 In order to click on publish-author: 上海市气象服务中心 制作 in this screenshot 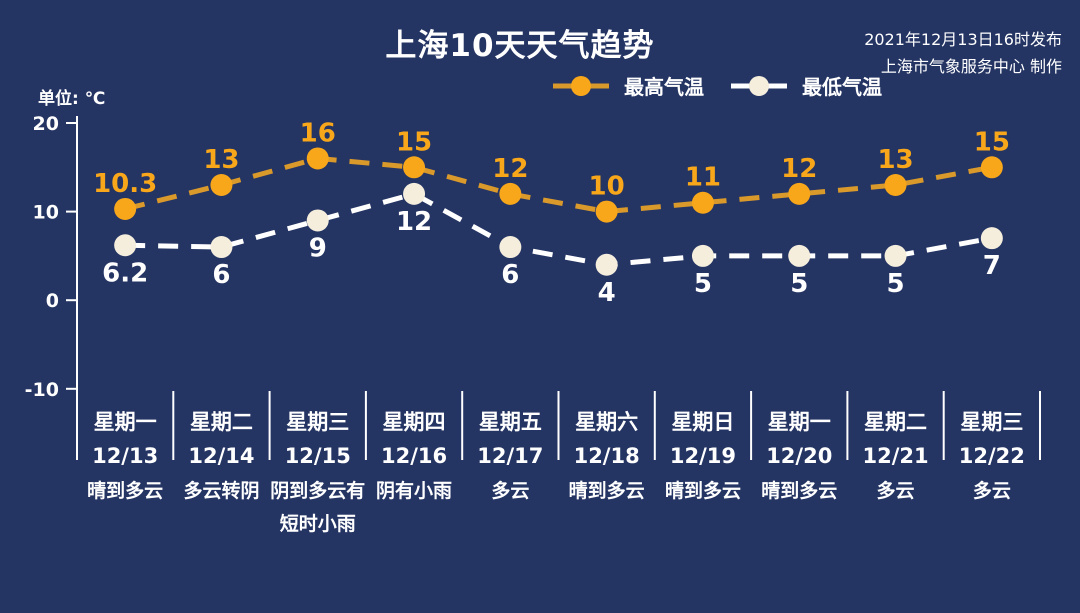, I will do `click(971, 66)`.